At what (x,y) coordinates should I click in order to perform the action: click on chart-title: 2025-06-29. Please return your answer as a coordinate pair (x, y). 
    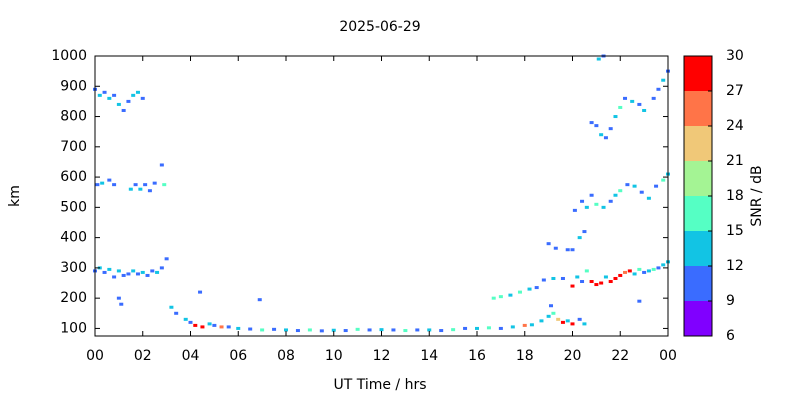
    Looking at the image, I should click on (379, 27).